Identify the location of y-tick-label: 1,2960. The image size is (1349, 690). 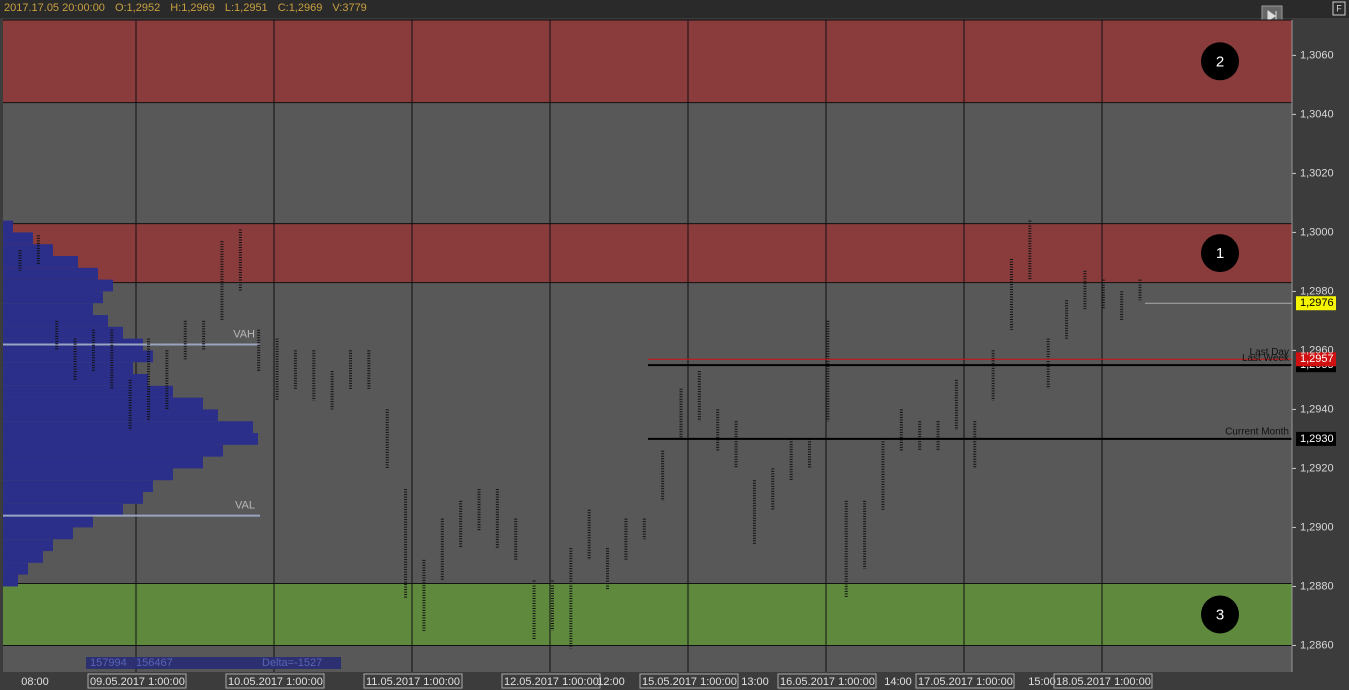
(1317, 350).